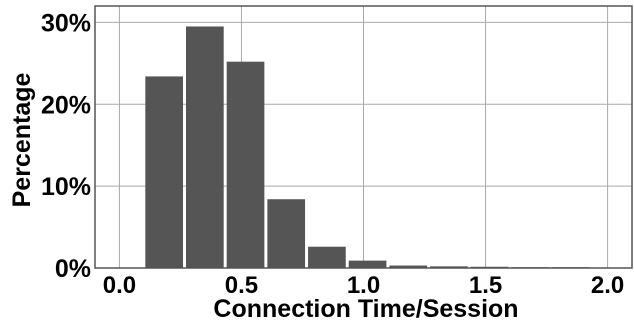  Describe the element at coordinates (363, 285) in the screenshot. I see `x-tick-label-2: 1.0` at that location.